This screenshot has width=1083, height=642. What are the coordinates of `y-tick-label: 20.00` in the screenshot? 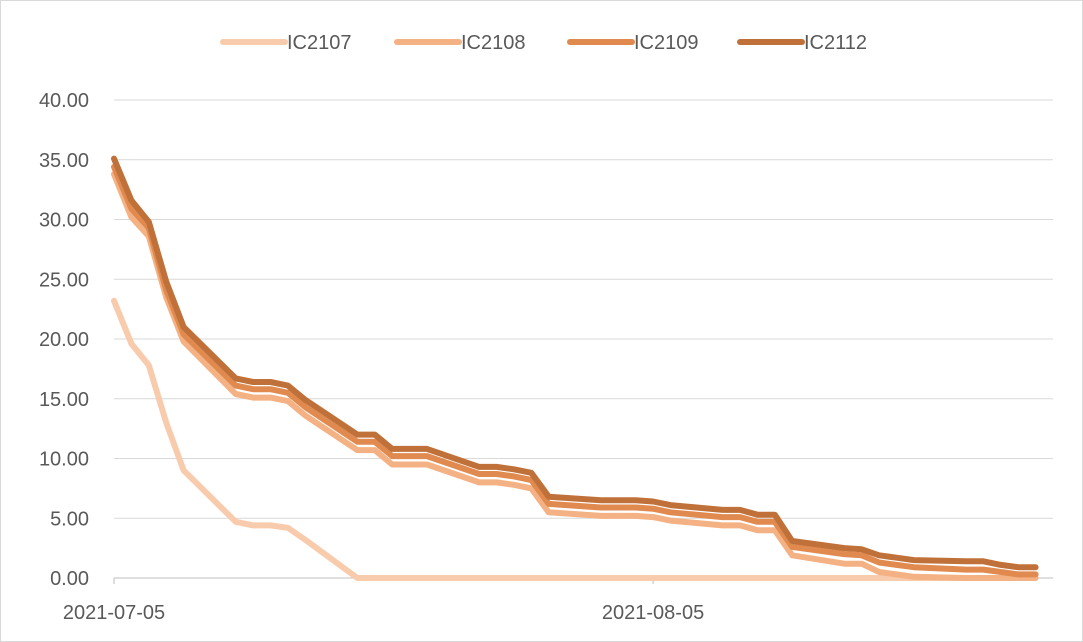 It's located at (64, 340).